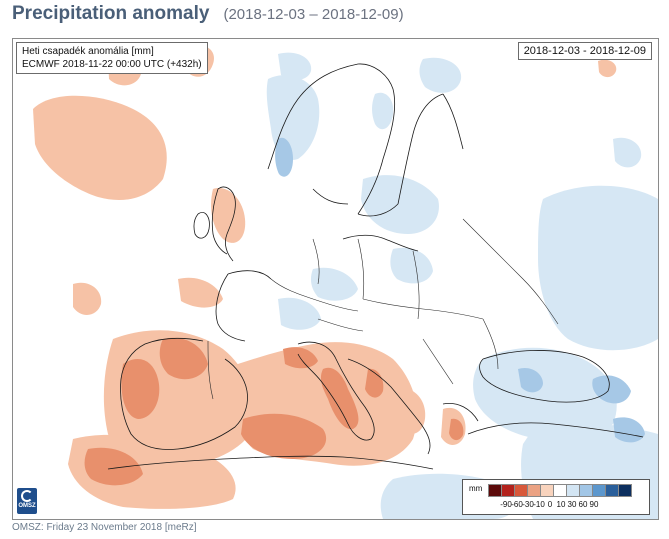  I want to click on page-subtitle: (2018-12-03 – 2018-12-09), so click(313, 14).